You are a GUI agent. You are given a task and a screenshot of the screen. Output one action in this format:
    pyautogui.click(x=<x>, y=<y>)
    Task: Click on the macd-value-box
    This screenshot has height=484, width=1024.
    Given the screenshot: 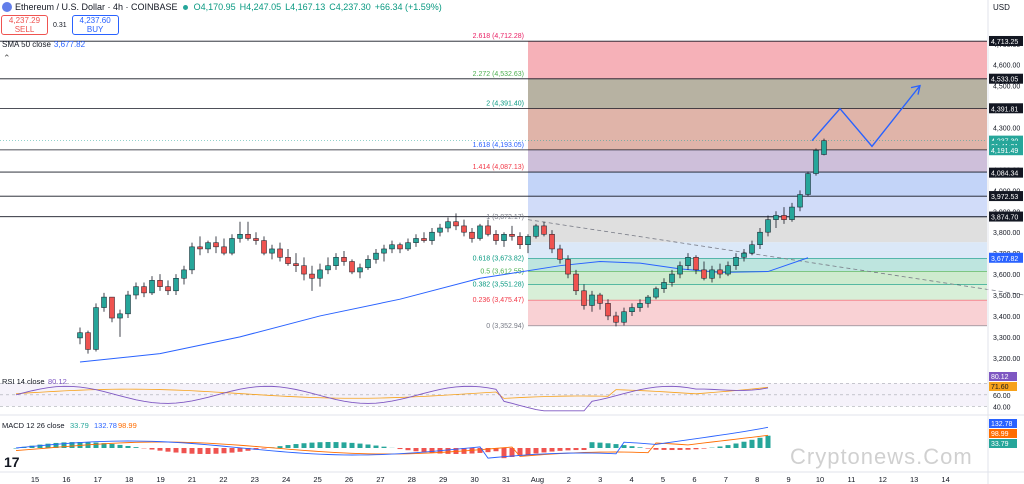 What is the action you would take?
    pyautogui.click(x=1003, y=423)
    